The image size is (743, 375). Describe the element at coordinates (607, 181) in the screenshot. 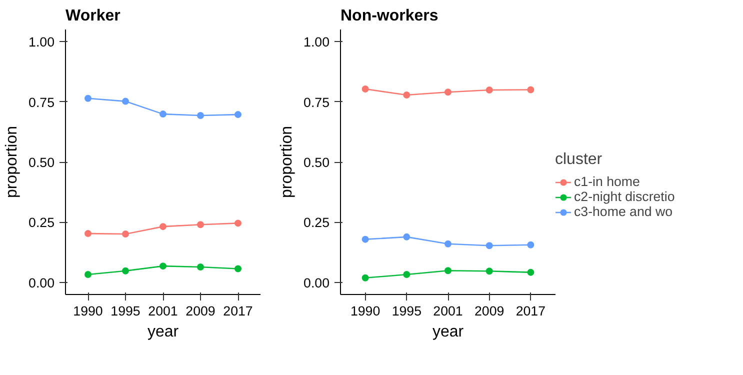

I see `legend-label: c1-in home` at that location.